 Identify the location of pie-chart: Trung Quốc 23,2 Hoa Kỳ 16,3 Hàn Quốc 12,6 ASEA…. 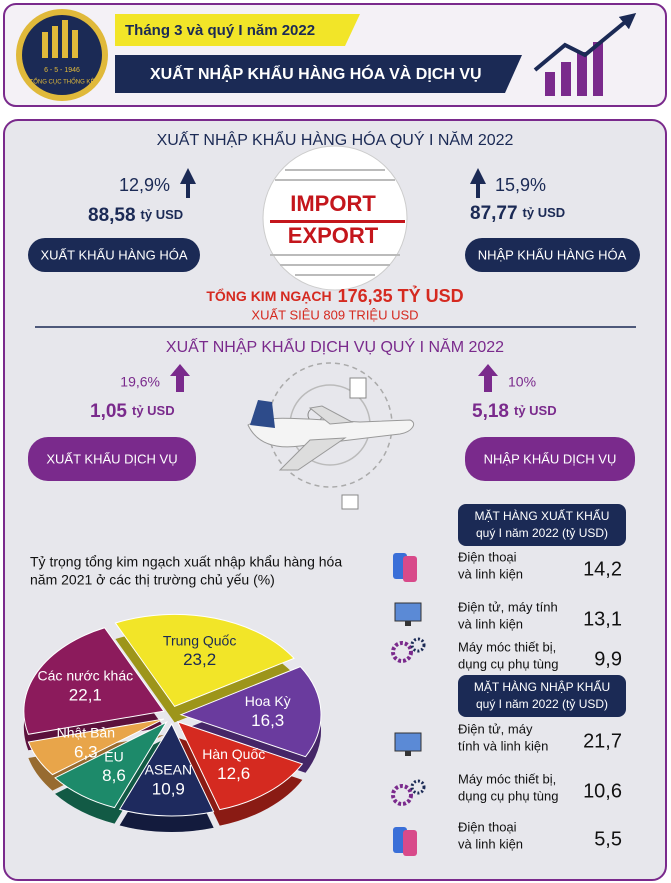
(172, 722).